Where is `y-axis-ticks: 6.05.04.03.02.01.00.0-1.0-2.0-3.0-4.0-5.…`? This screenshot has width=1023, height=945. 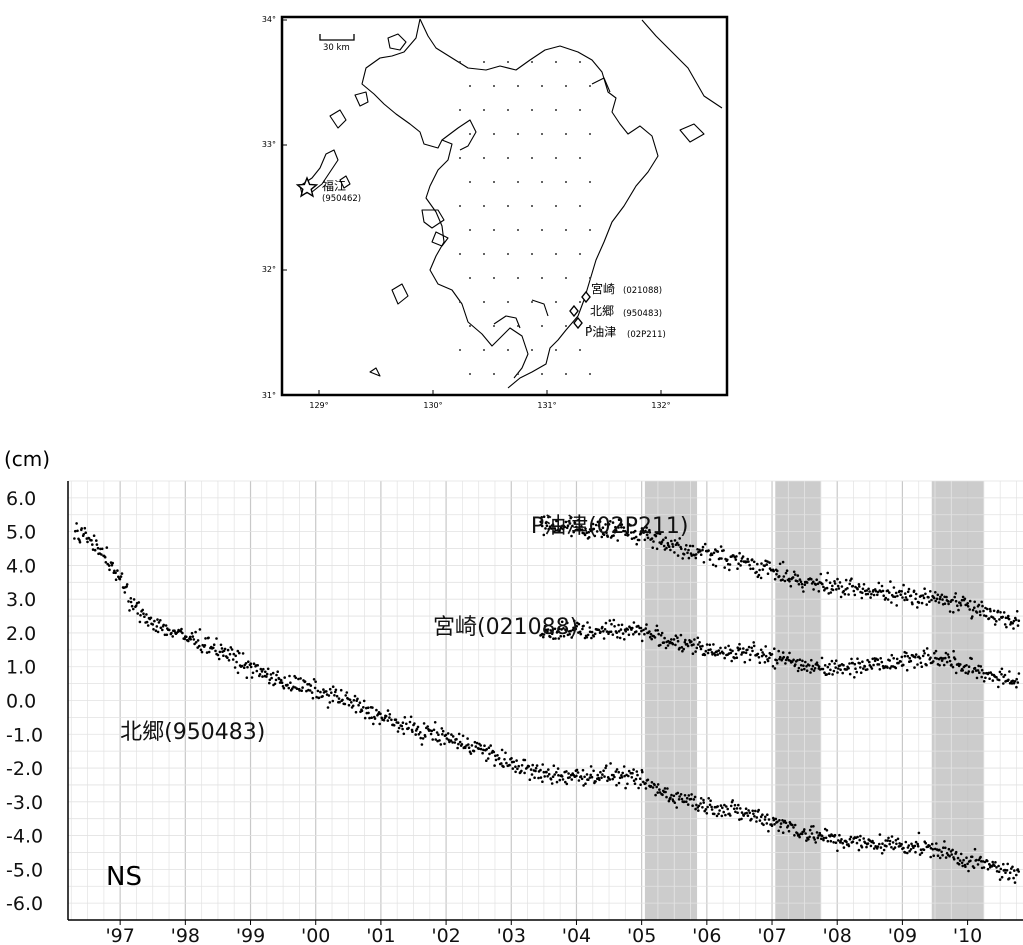 y-axis-ticks: 6.05.04.03.02.01.00.0-1.0-2.0-3.0-4.0-5.… is located at coordinates (24, 701).